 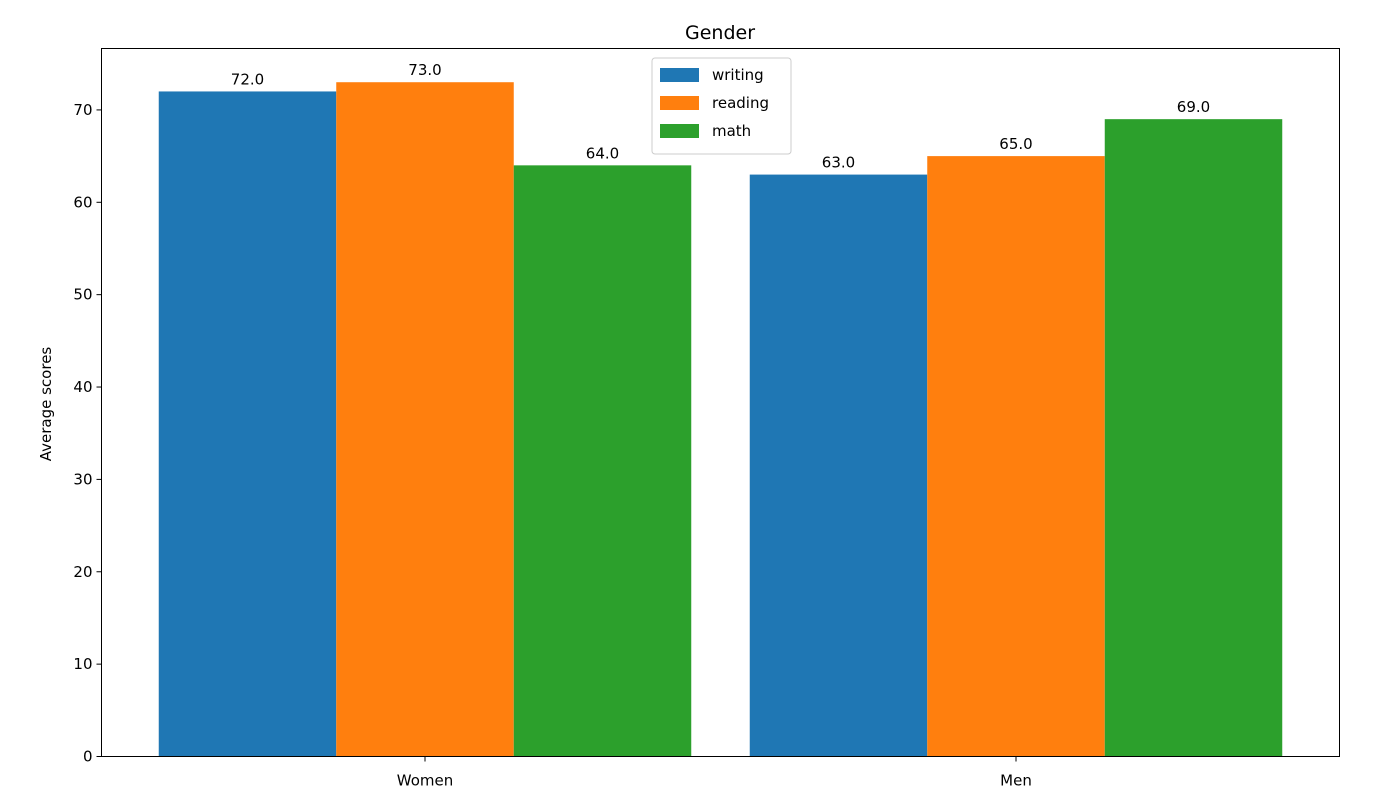 I want to click on x-tick-label-men: Men, so click(x=1016, y=781).